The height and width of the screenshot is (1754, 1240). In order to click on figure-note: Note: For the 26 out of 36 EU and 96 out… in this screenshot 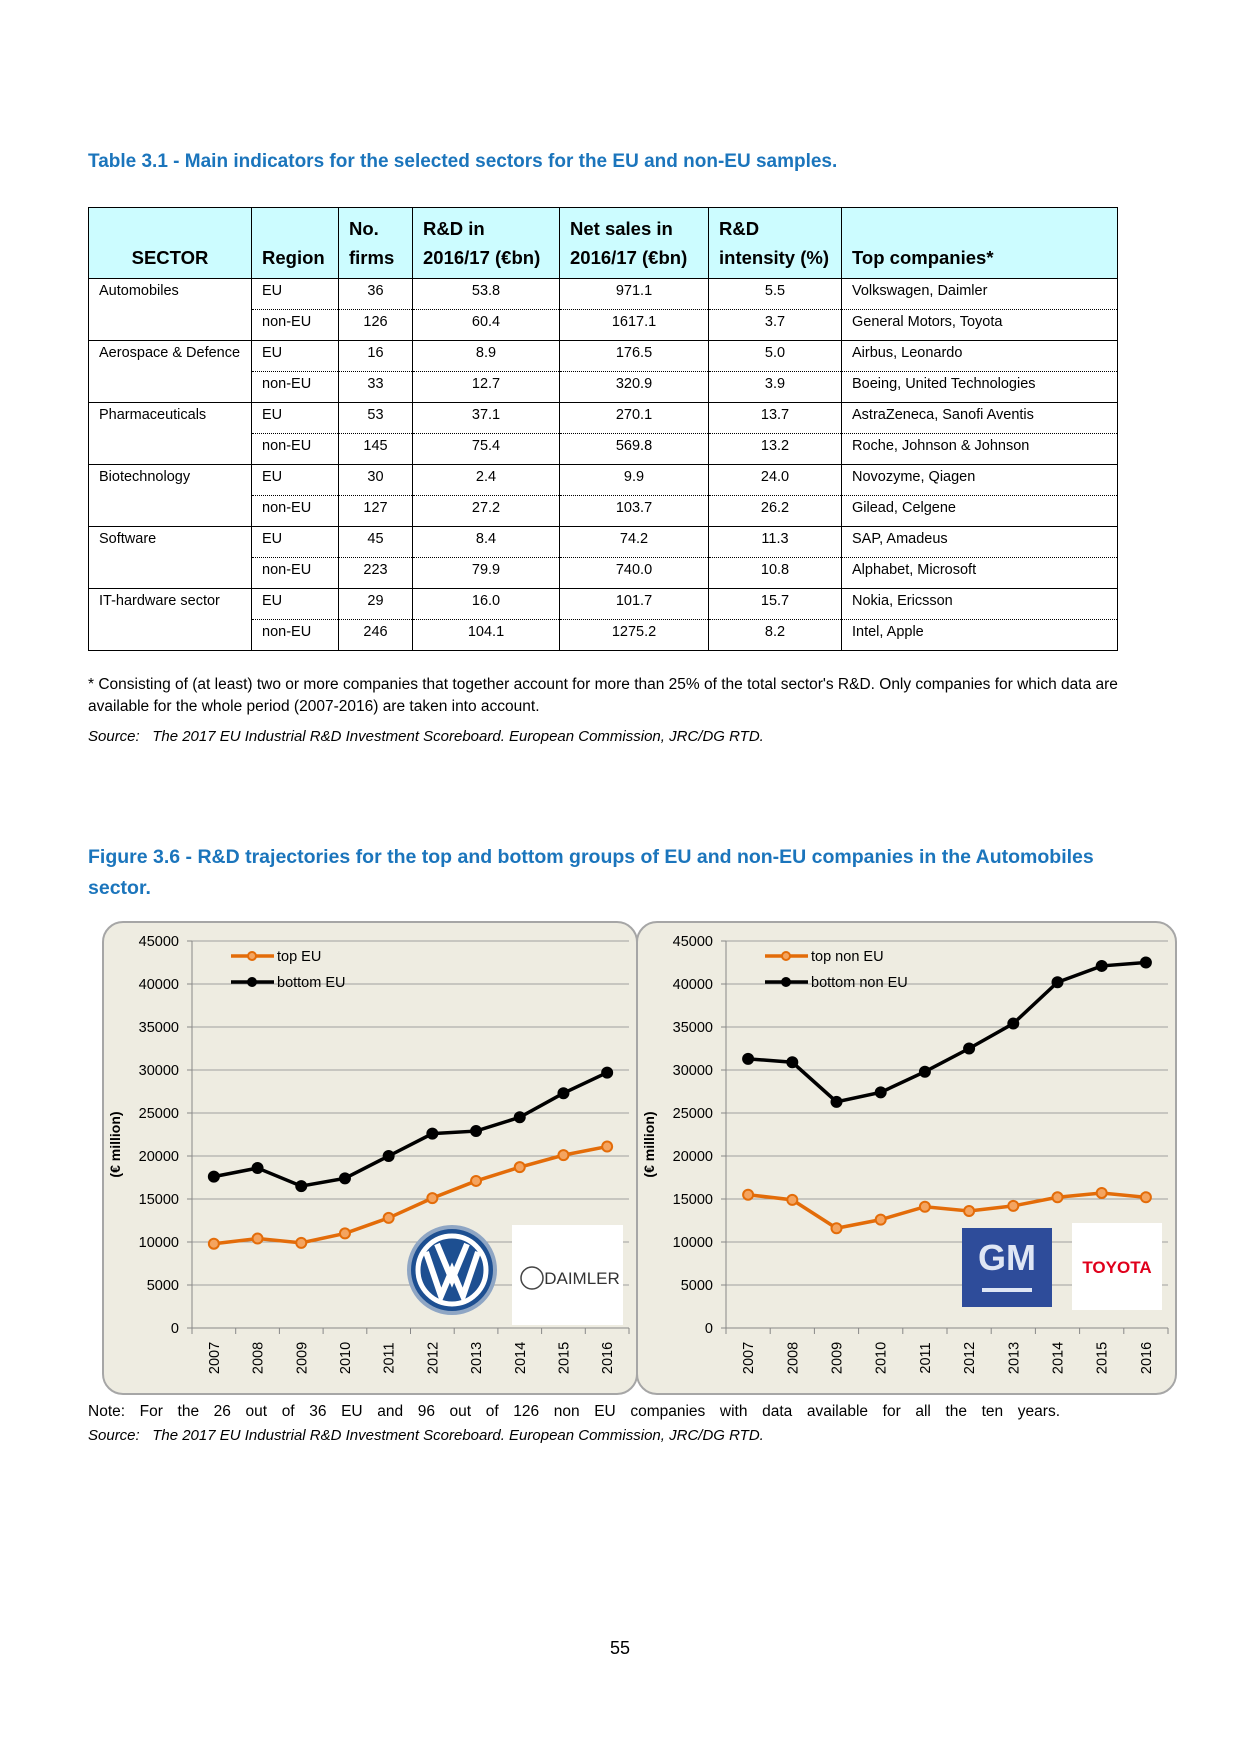, I will do `click(574, 1411)`.